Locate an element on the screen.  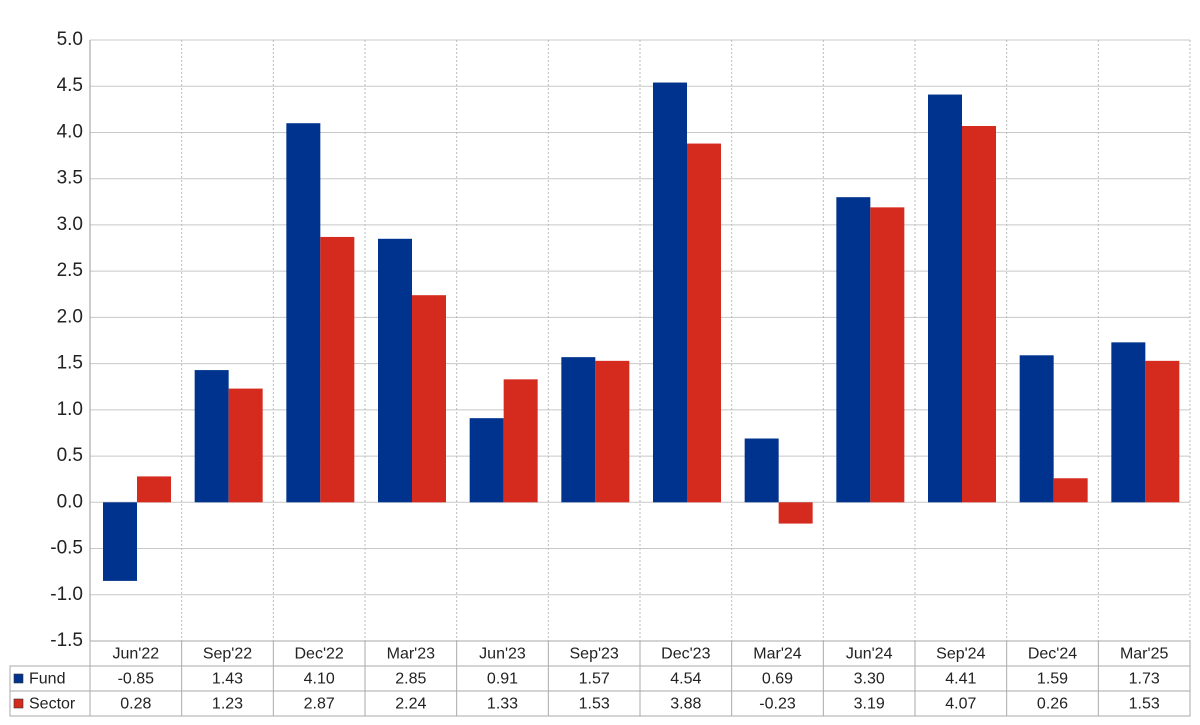
table-row is located at coordinates (600, 703).